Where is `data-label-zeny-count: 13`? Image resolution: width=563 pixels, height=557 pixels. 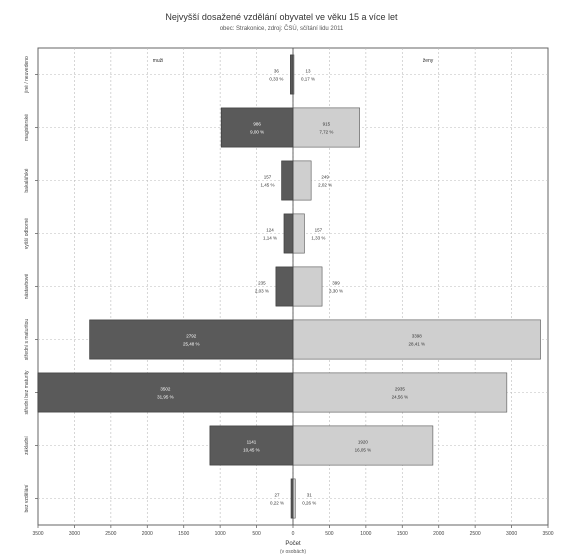
data-label-zeny-count: 13 is located at coordinates (308, 71).